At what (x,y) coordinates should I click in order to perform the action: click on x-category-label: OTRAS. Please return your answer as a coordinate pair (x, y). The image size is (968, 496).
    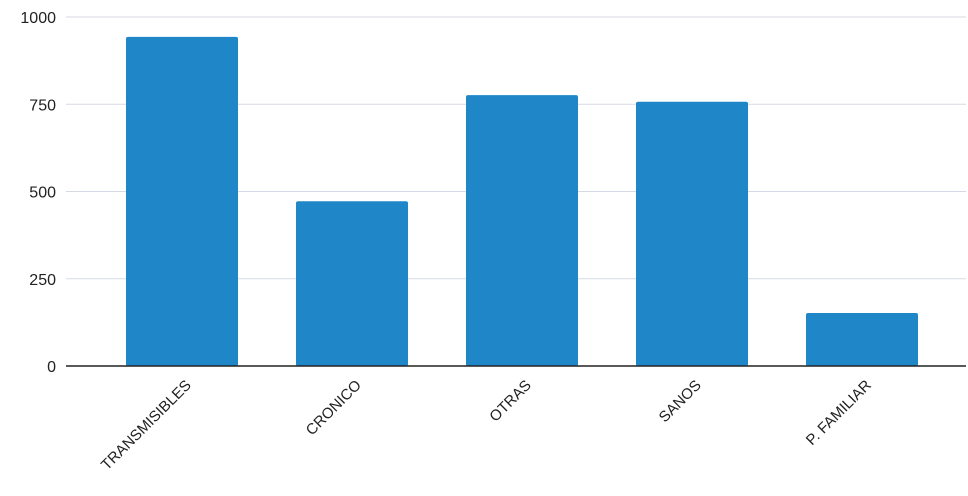
    Looking at the image, I should click on (510, 401).